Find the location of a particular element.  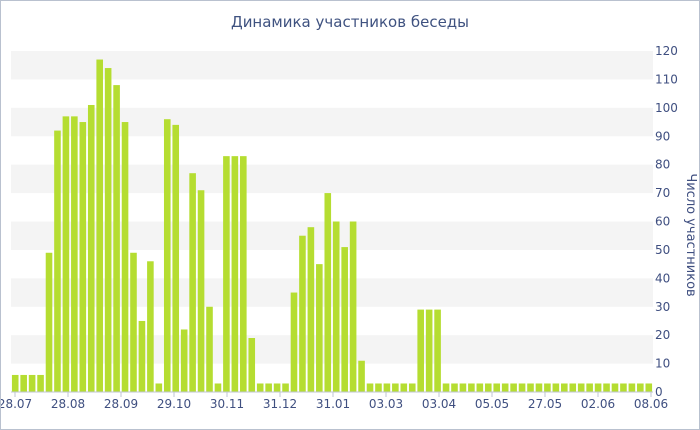

x-tick-label: 28.09 is located at coordinates (121, 404).